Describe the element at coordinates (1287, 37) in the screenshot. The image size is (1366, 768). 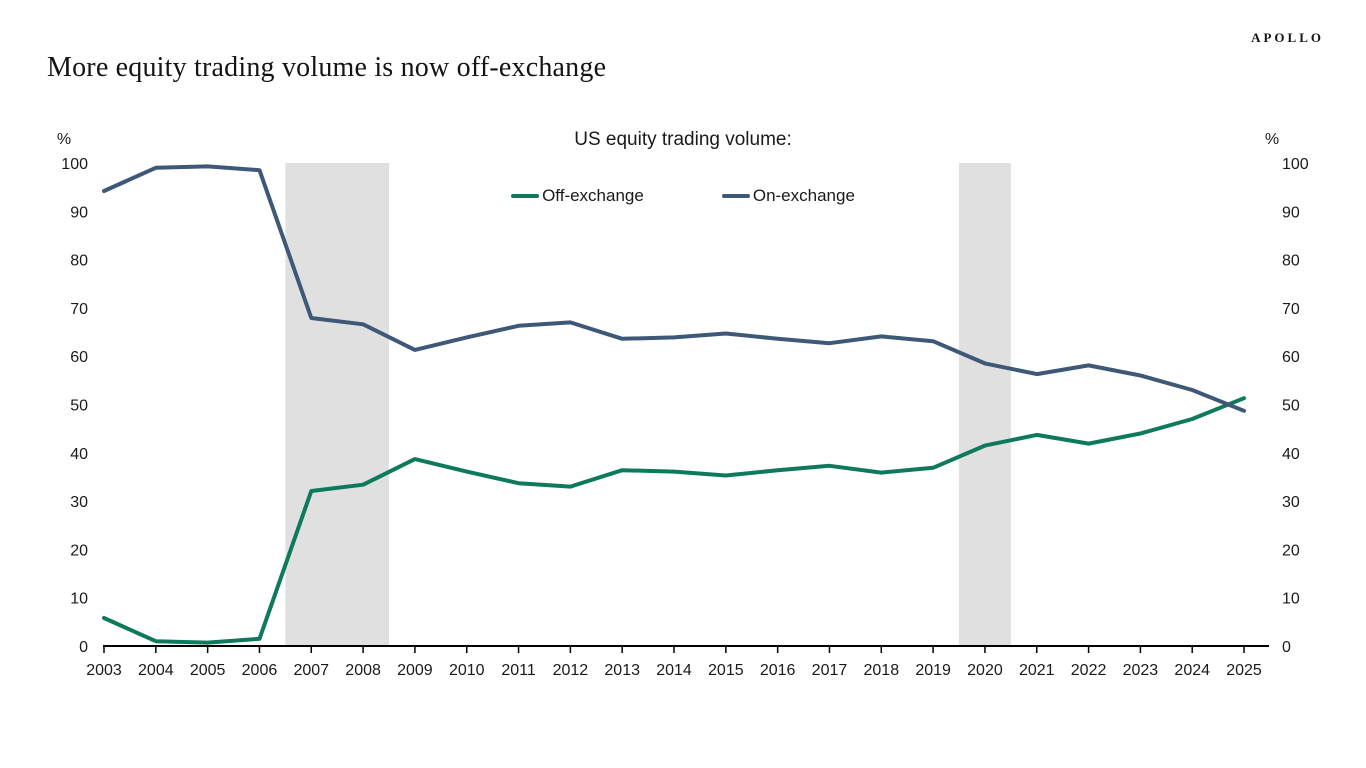
I see `brand-logo: APOLLO` at that location.